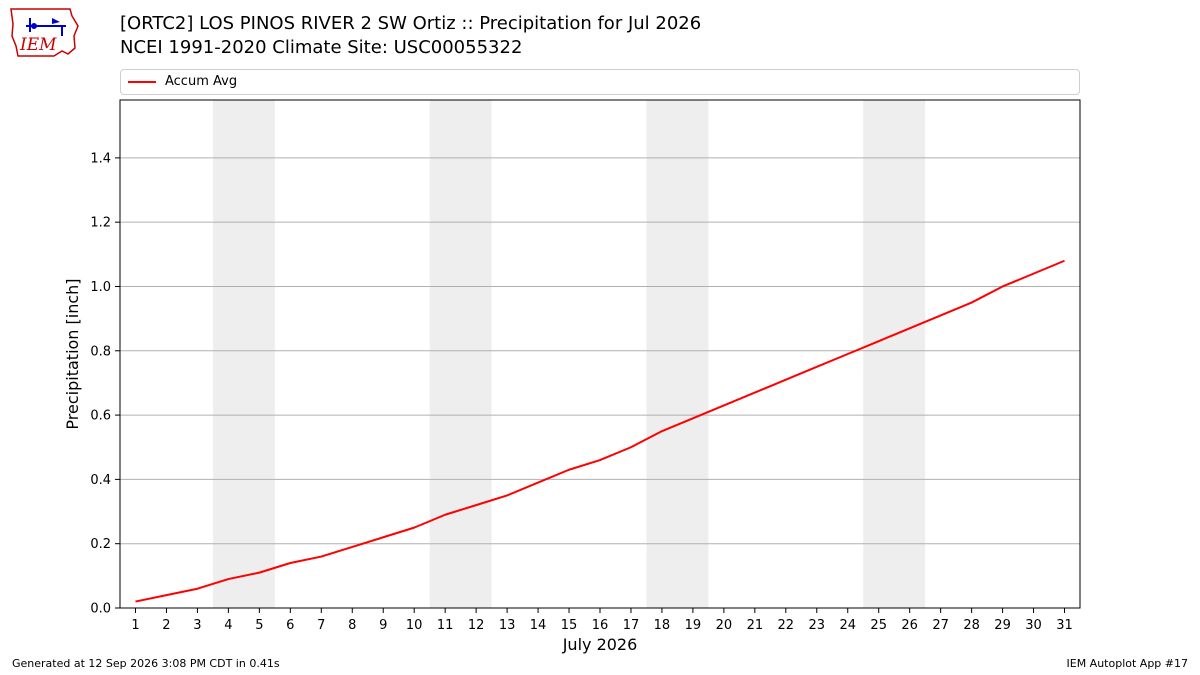 The width and height of the screenshot is (1200, 675). Describe the element at coordinates (600, 82) in the screenshot. I see `legend: Accum Avg` at that location.